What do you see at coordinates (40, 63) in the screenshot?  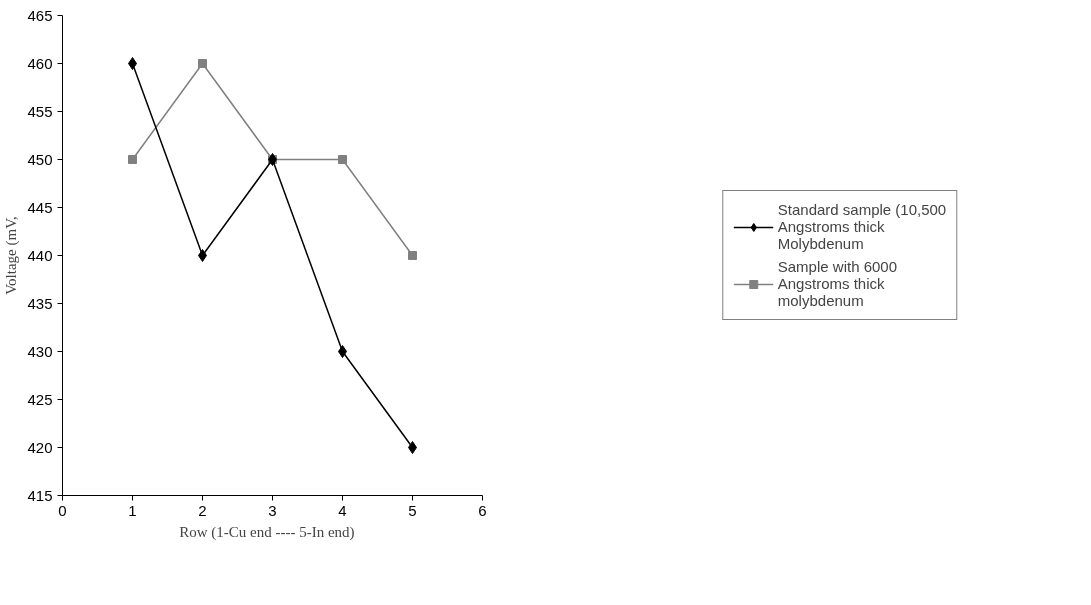 I see `y-tick-label: 460` at bounding box center [40, 63].